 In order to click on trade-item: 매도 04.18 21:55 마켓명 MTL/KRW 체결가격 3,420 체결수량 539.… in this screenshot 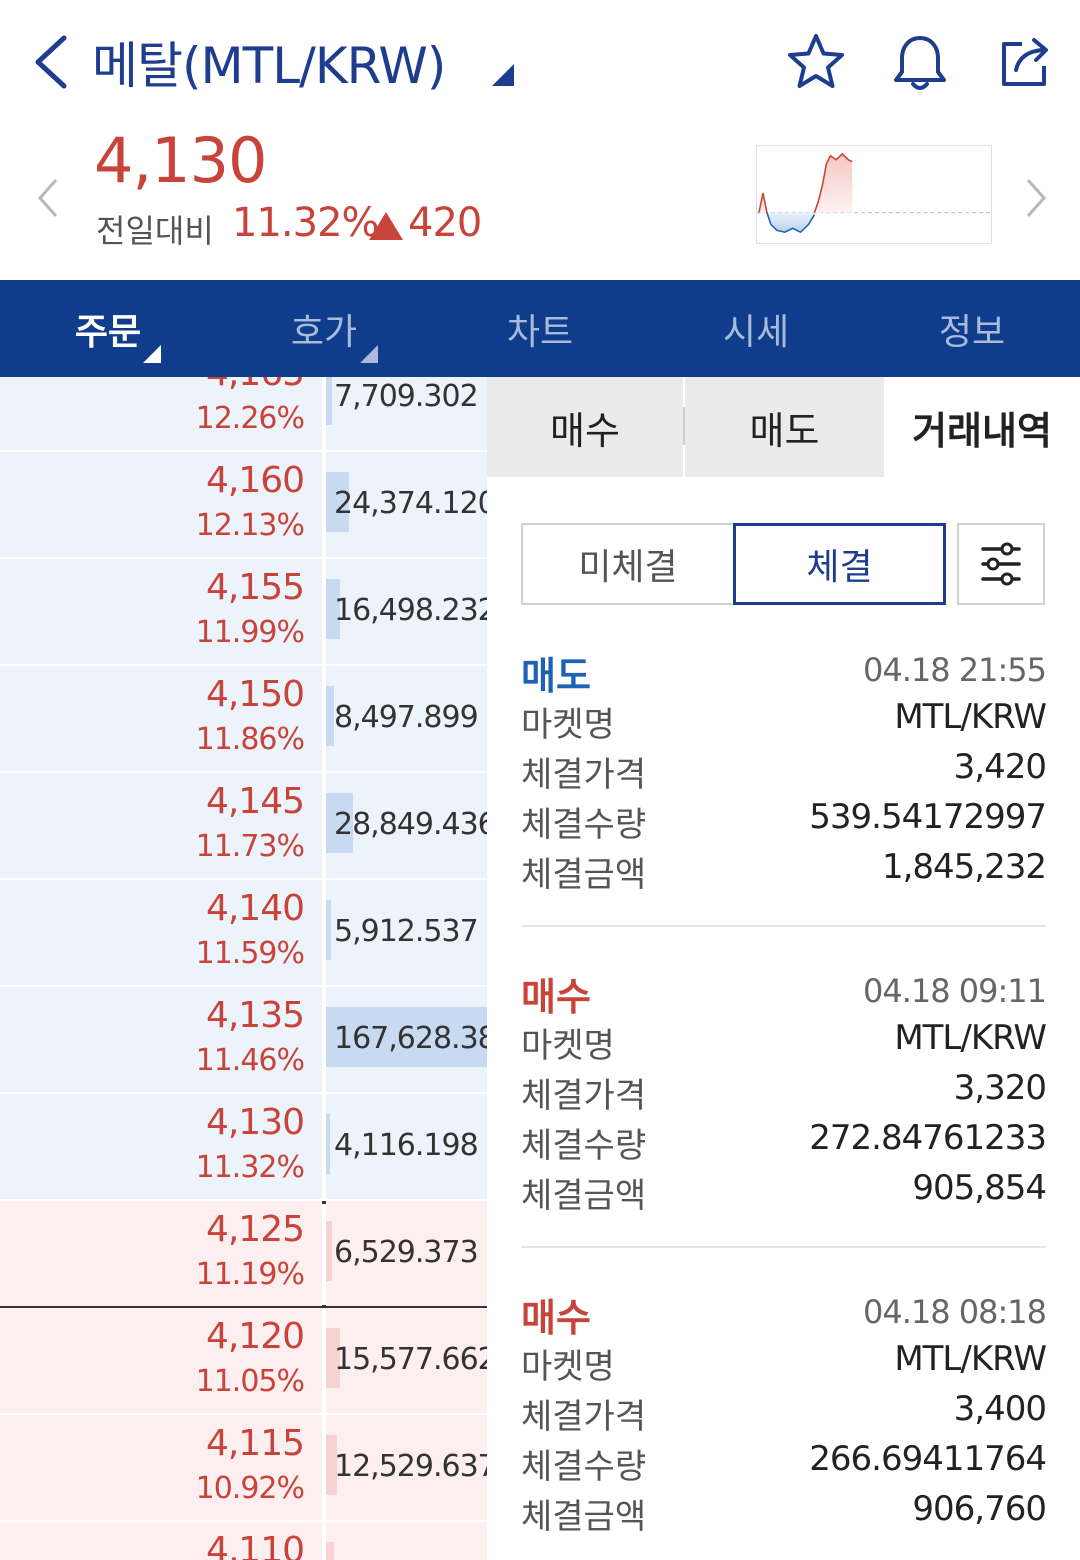, I will do `click(784, 795)`.